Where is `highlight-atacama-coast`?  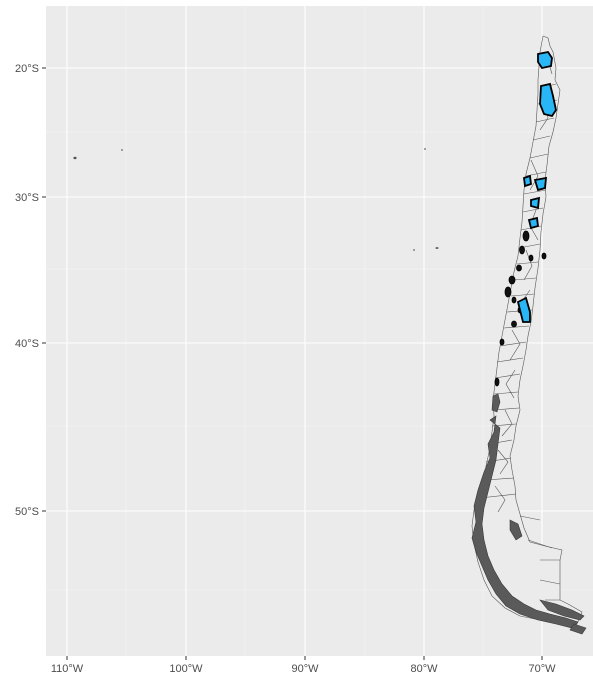
highlight-atacama-coast is located at coordinates (527, 181).